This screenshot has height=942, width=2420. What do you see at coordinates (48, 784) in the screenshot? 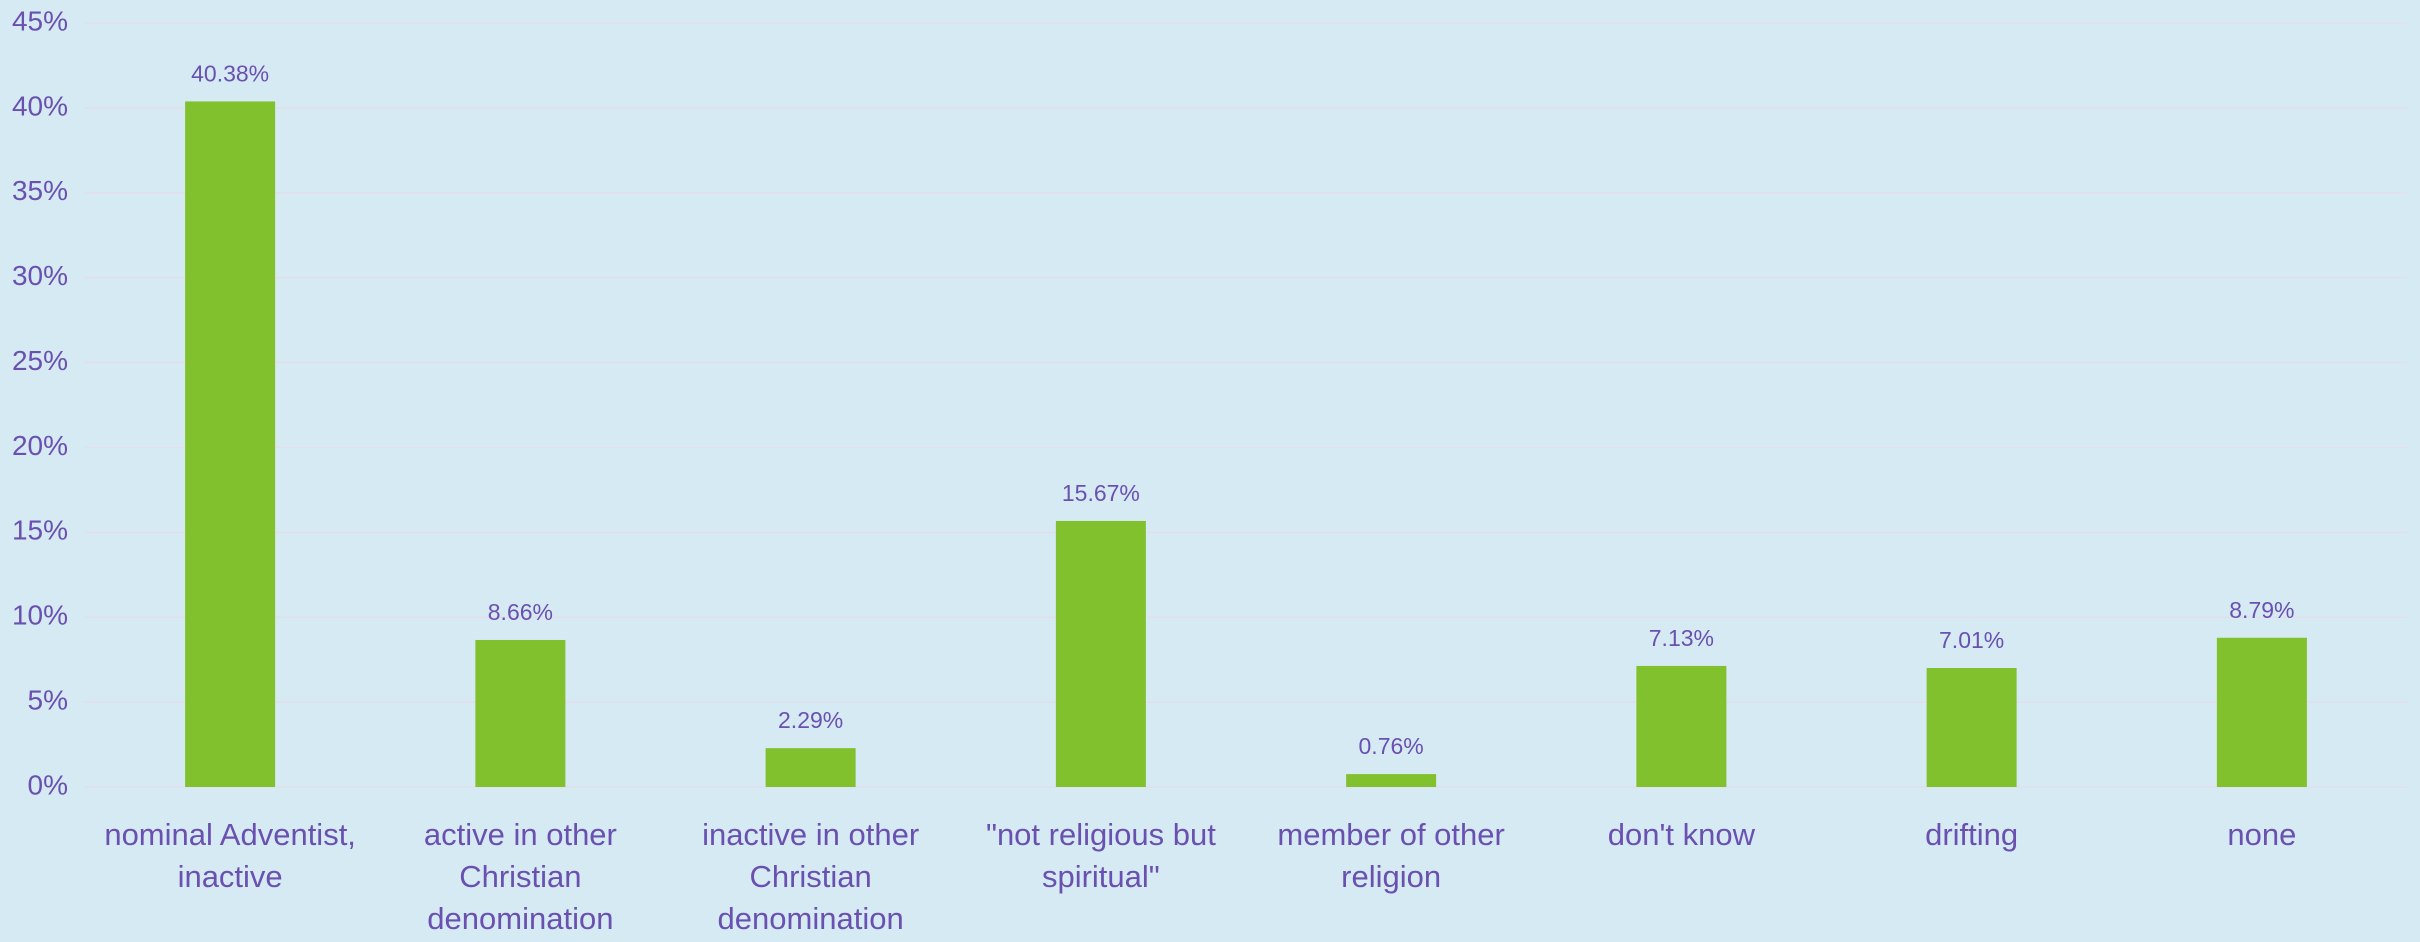
I see `y-tick-label: 0%` at bounding box center [48, 784].